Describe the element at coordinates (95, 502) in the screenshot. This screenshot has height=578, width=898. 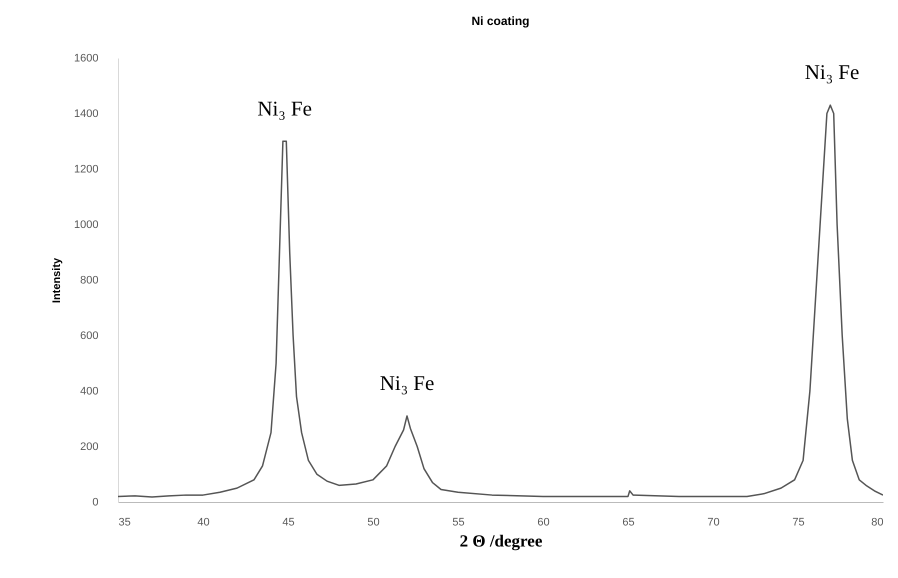
I see `y-tick-label: 0` at that location.